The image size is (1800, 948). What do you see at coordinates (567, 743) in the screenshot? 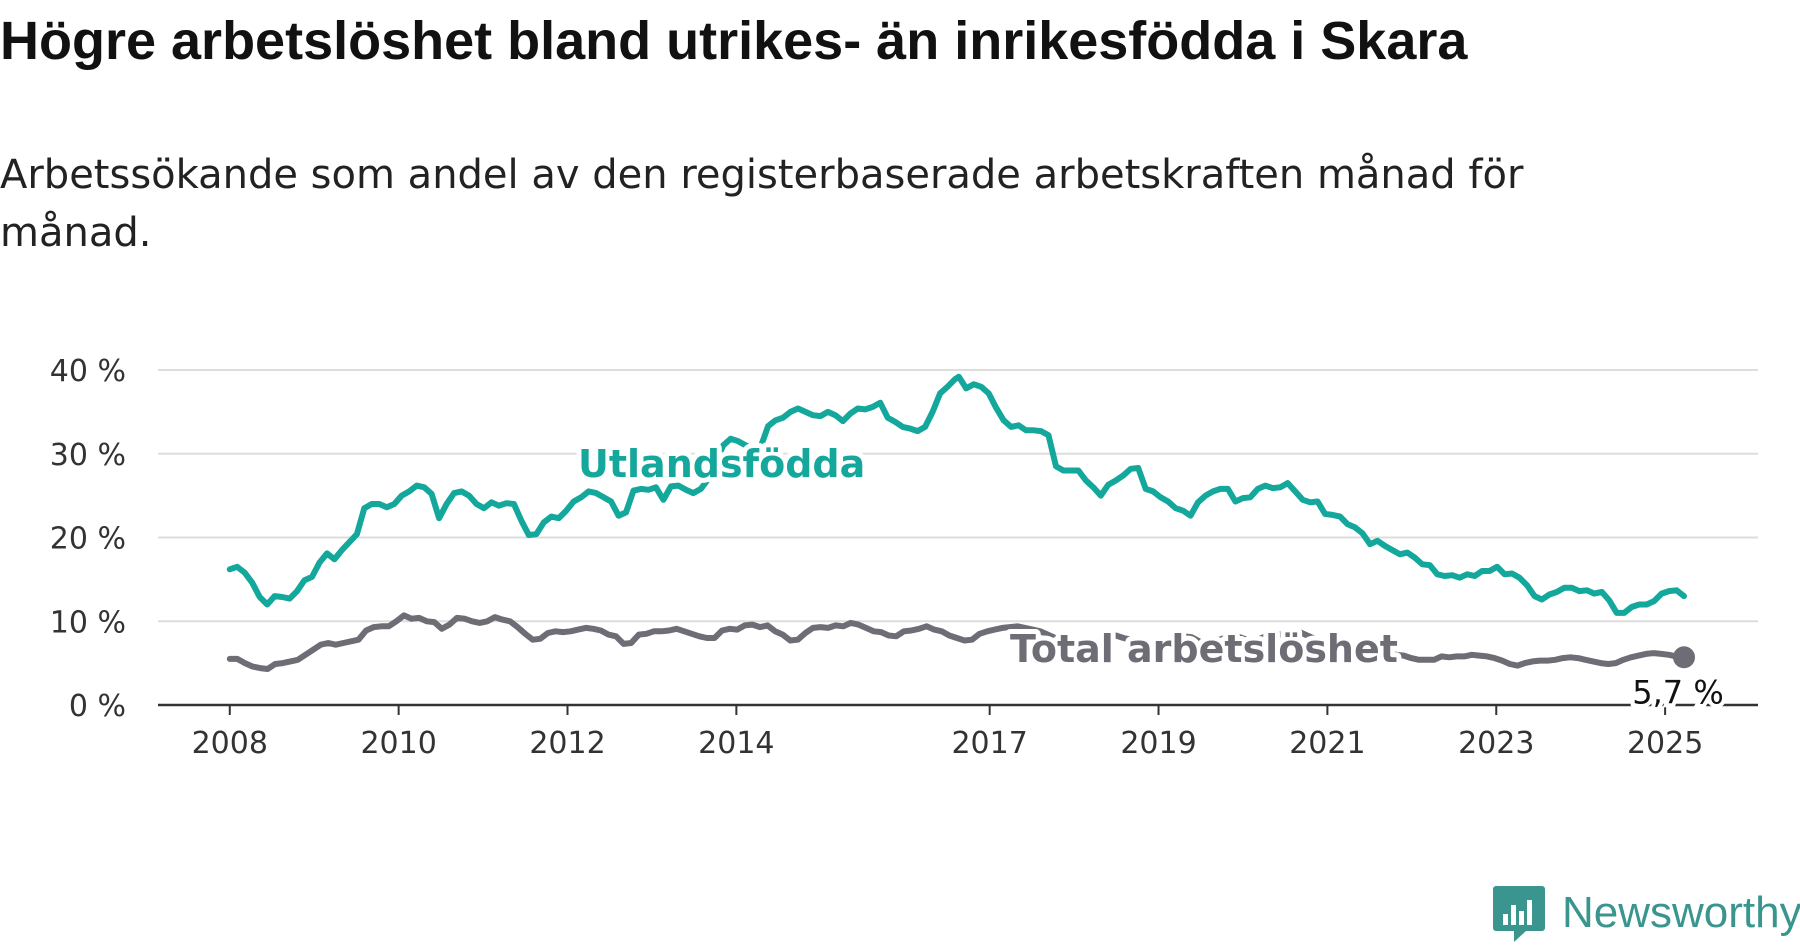
I see `x-tick-label: 2012` at bounding box center [567, 743].